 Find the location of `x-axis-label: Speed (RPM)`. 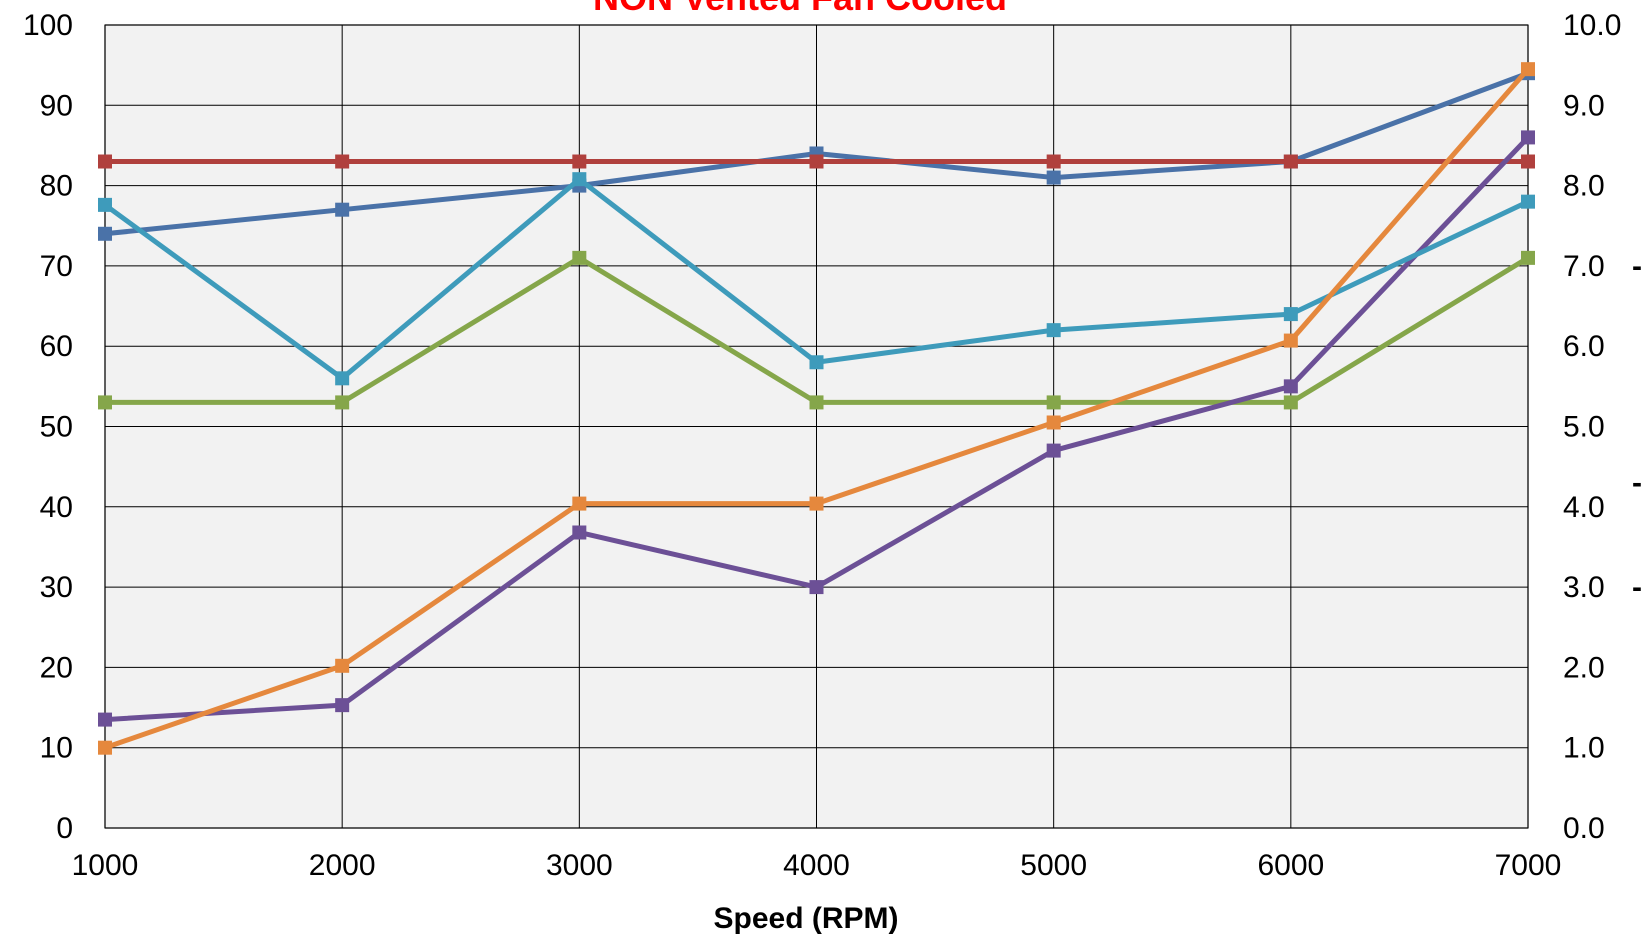

x-axis-label: Speed (RPM) is located at coordinates (805, 918).